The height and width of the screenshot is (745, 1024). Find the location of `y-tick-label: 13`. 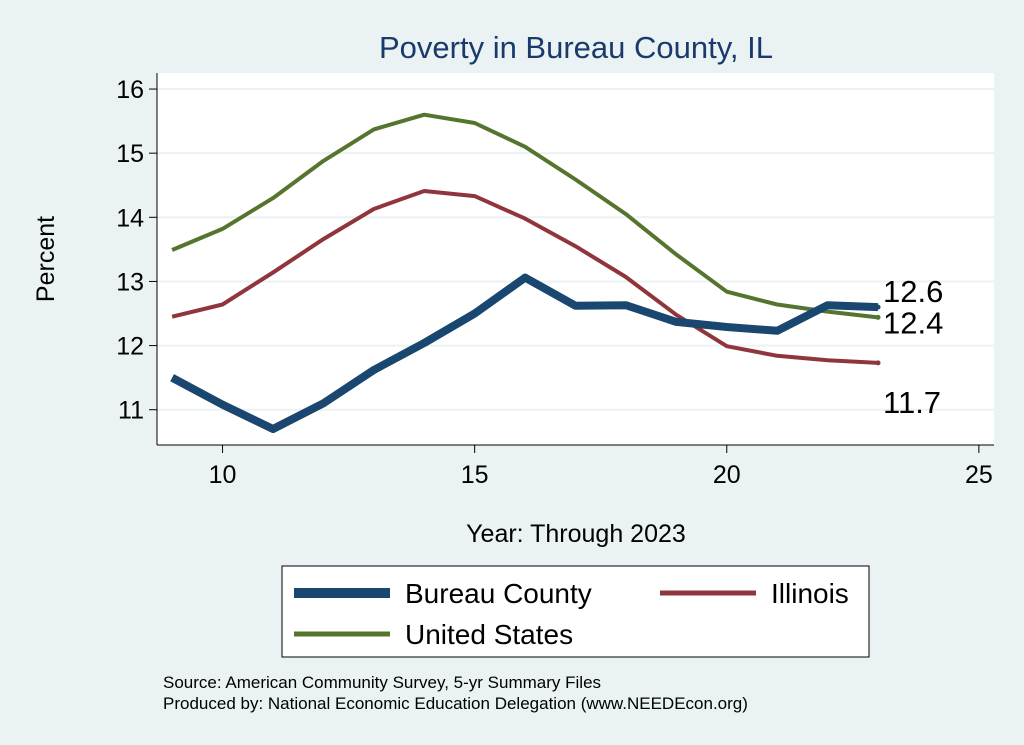

y-tick-label: 13 is located at coordinates (130, 282).